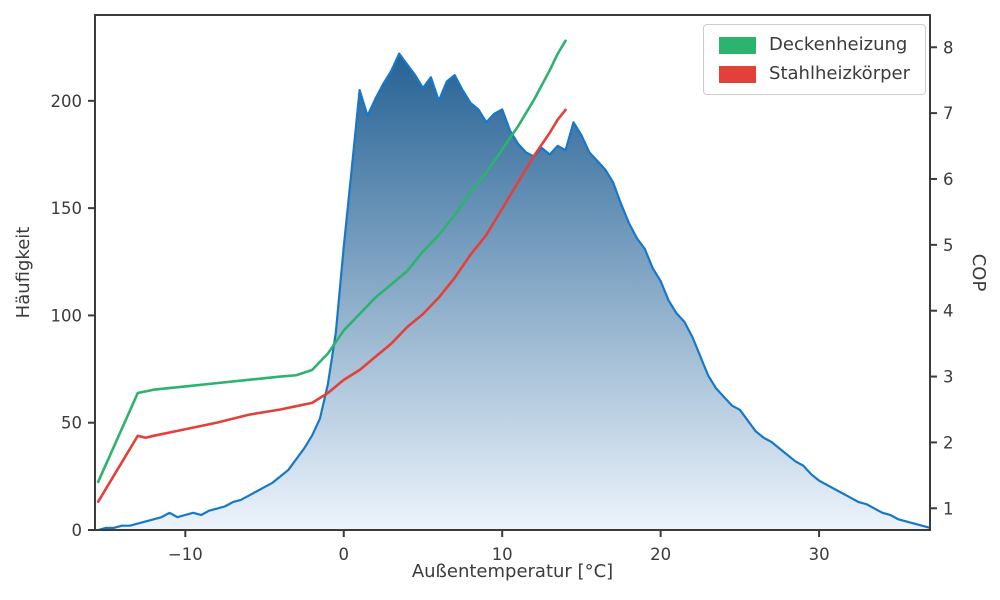 Image resolution: width=1000 pixels, height=600 pixels. I want to click on x-tick-label: 0, so click(344, 554).